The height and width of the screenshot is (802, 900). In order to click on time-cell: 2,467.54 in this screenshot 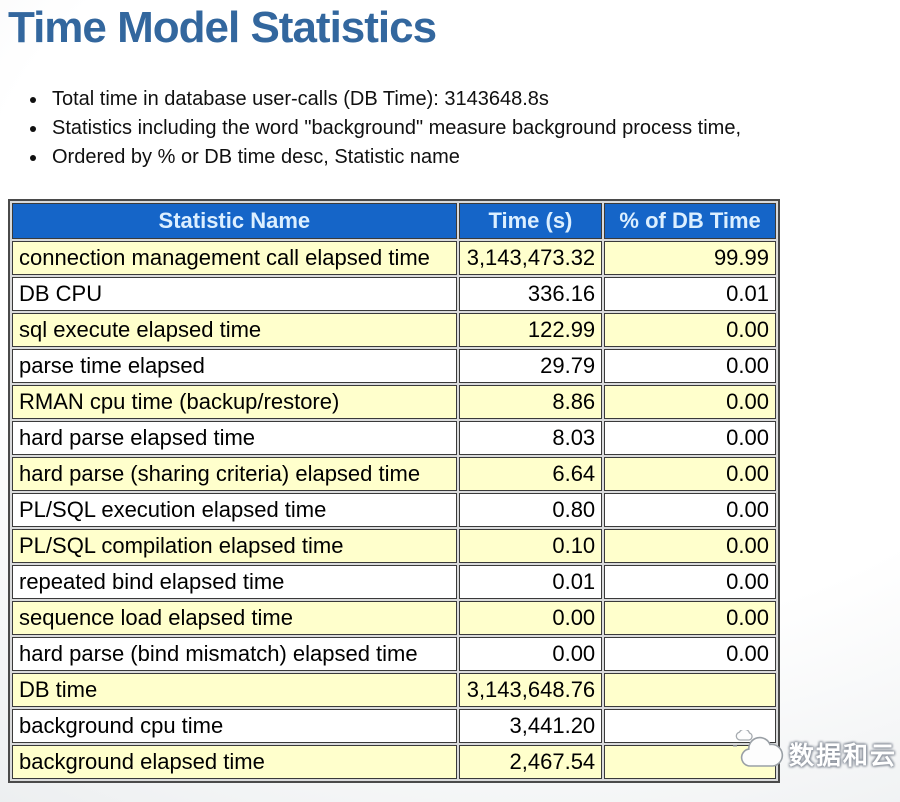, I will do `click(530, 762)`.